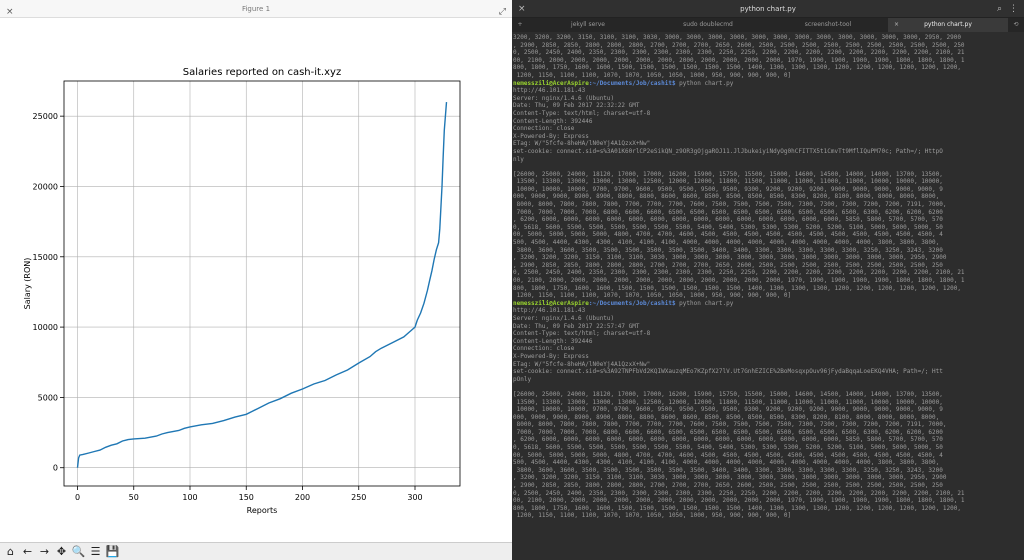 This screenshot has width=1024, height=560. I want to click on terminal-tab: × python chart.py, so click(948, 25).